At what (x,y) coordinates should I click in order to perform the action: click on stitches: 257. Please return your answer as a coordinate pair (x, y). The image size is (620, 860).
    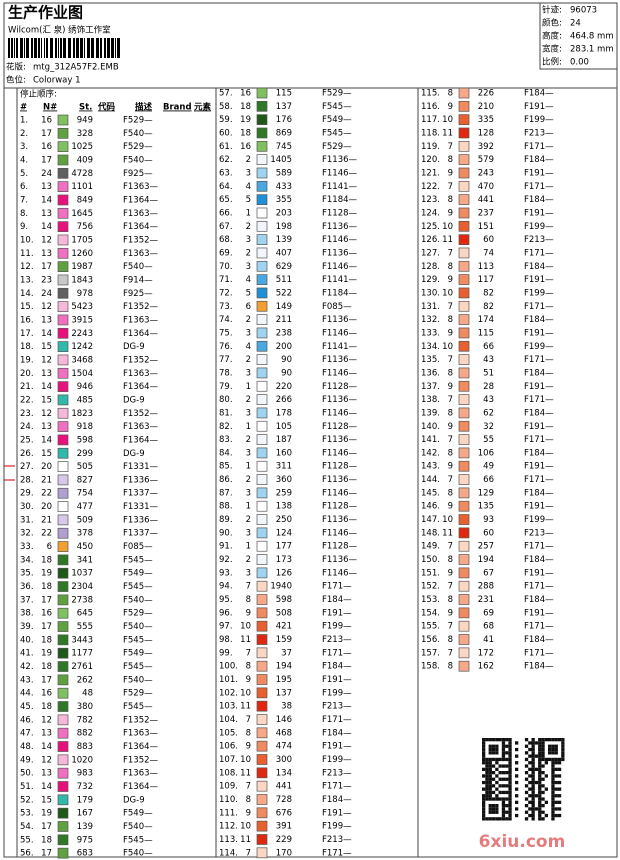
    Looking at the image, I should click on (486, 547).